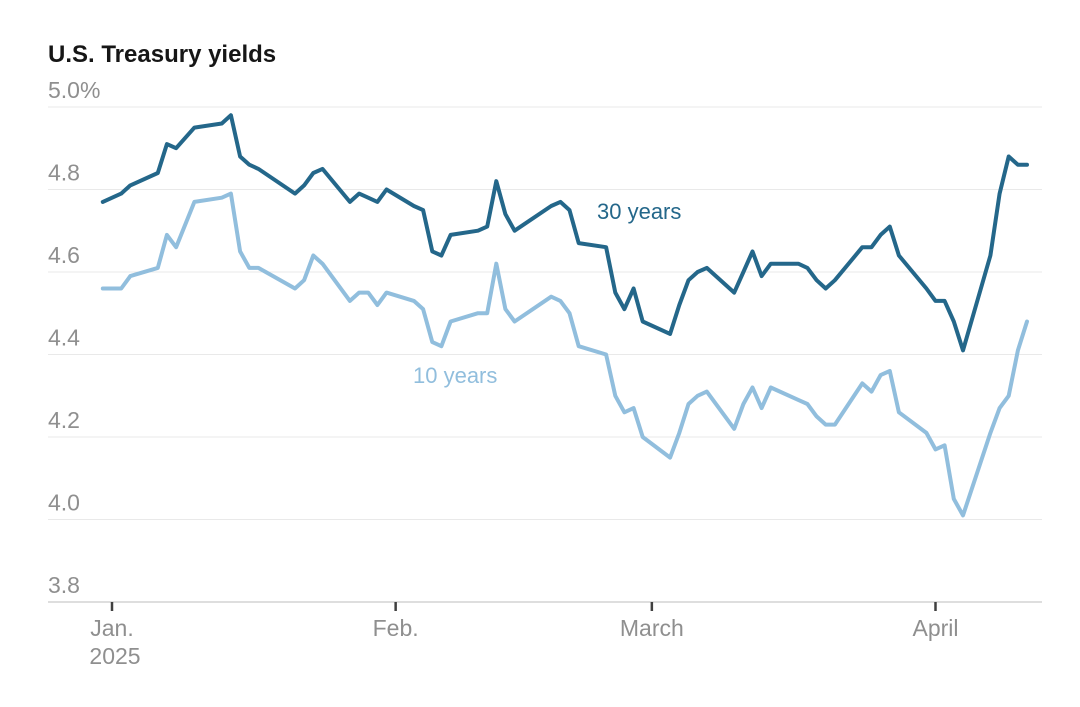  Describe the element at coordinates (396, 628) in the screenshot. I see `x-axis-label: Feb.` at that location.